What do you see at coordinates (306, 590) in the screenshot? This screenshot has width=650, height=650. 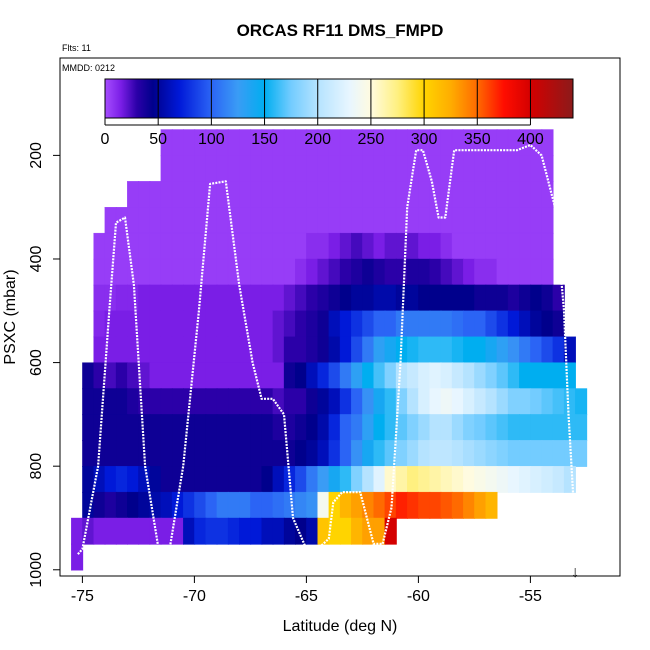 I see `x-axis: -75 -70 -65 -60 -55` at bounding box center [306, 590].